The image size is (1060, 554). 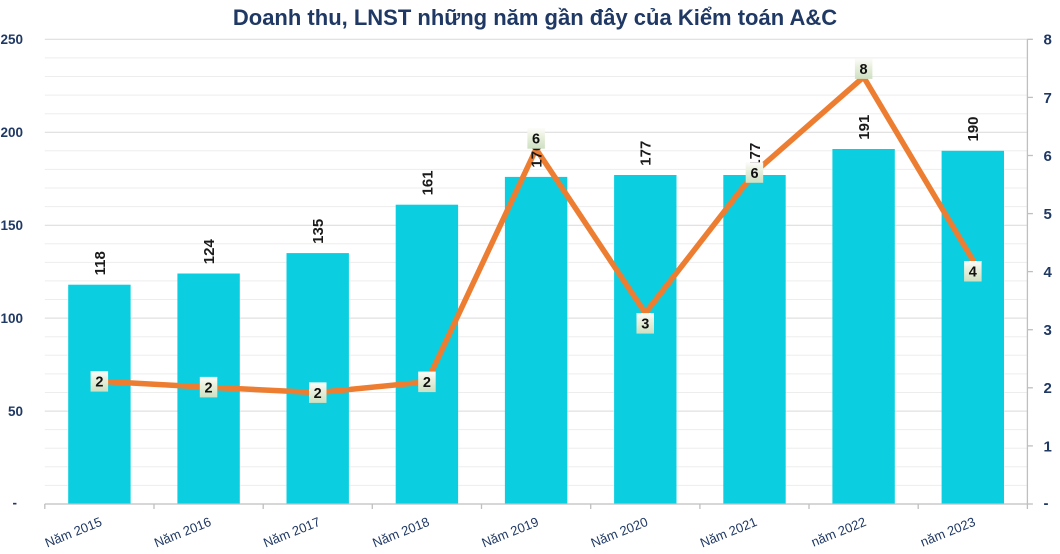 I want to click on svg-text: 190, so click(x=973, y=128).